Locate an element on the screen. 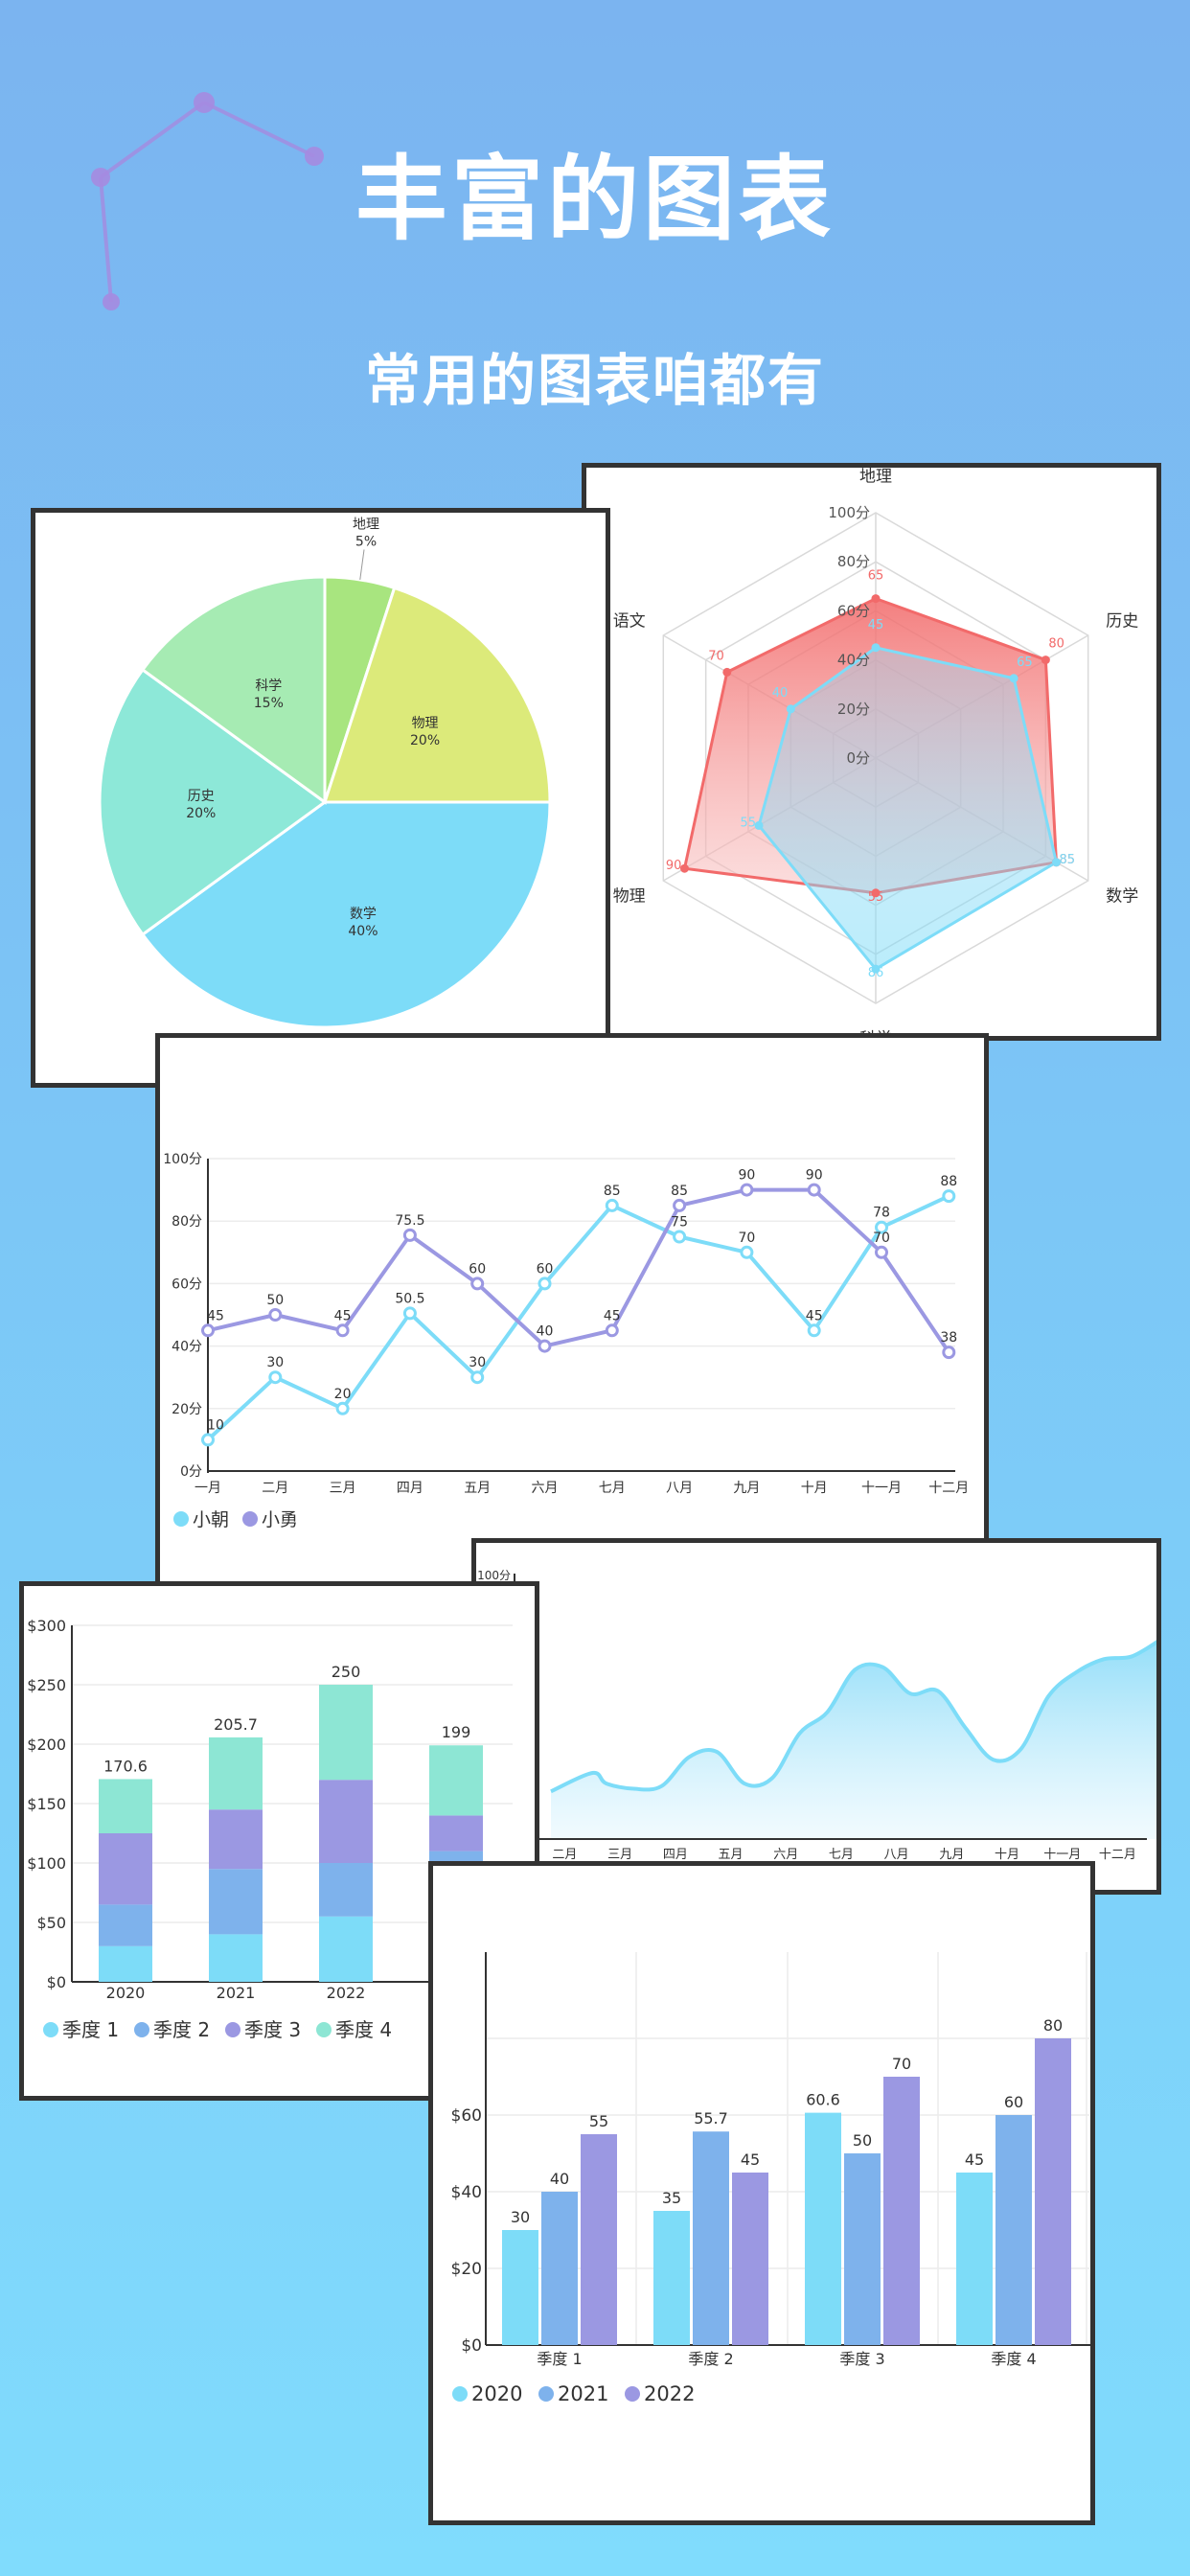 Image resolution: width=1190 pixels, height=2576 pixels. radar-ring-label: 100分 is located at coordinates (849, 512).